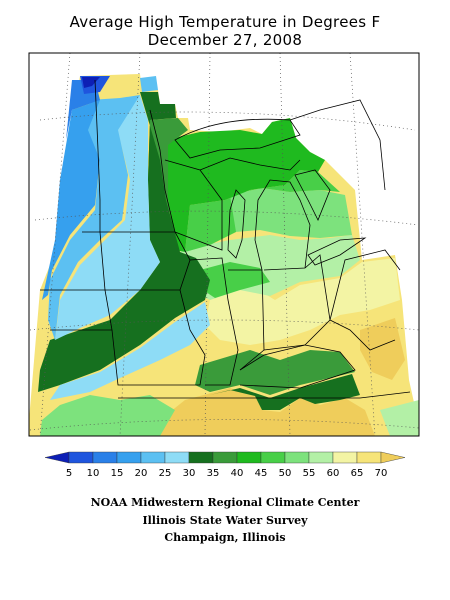 The image size is (450, 600). What do you see at coordinates (93, 473) in the screenshot?
I see `legend-tick-label: 10` at bounding box center [93, 473].